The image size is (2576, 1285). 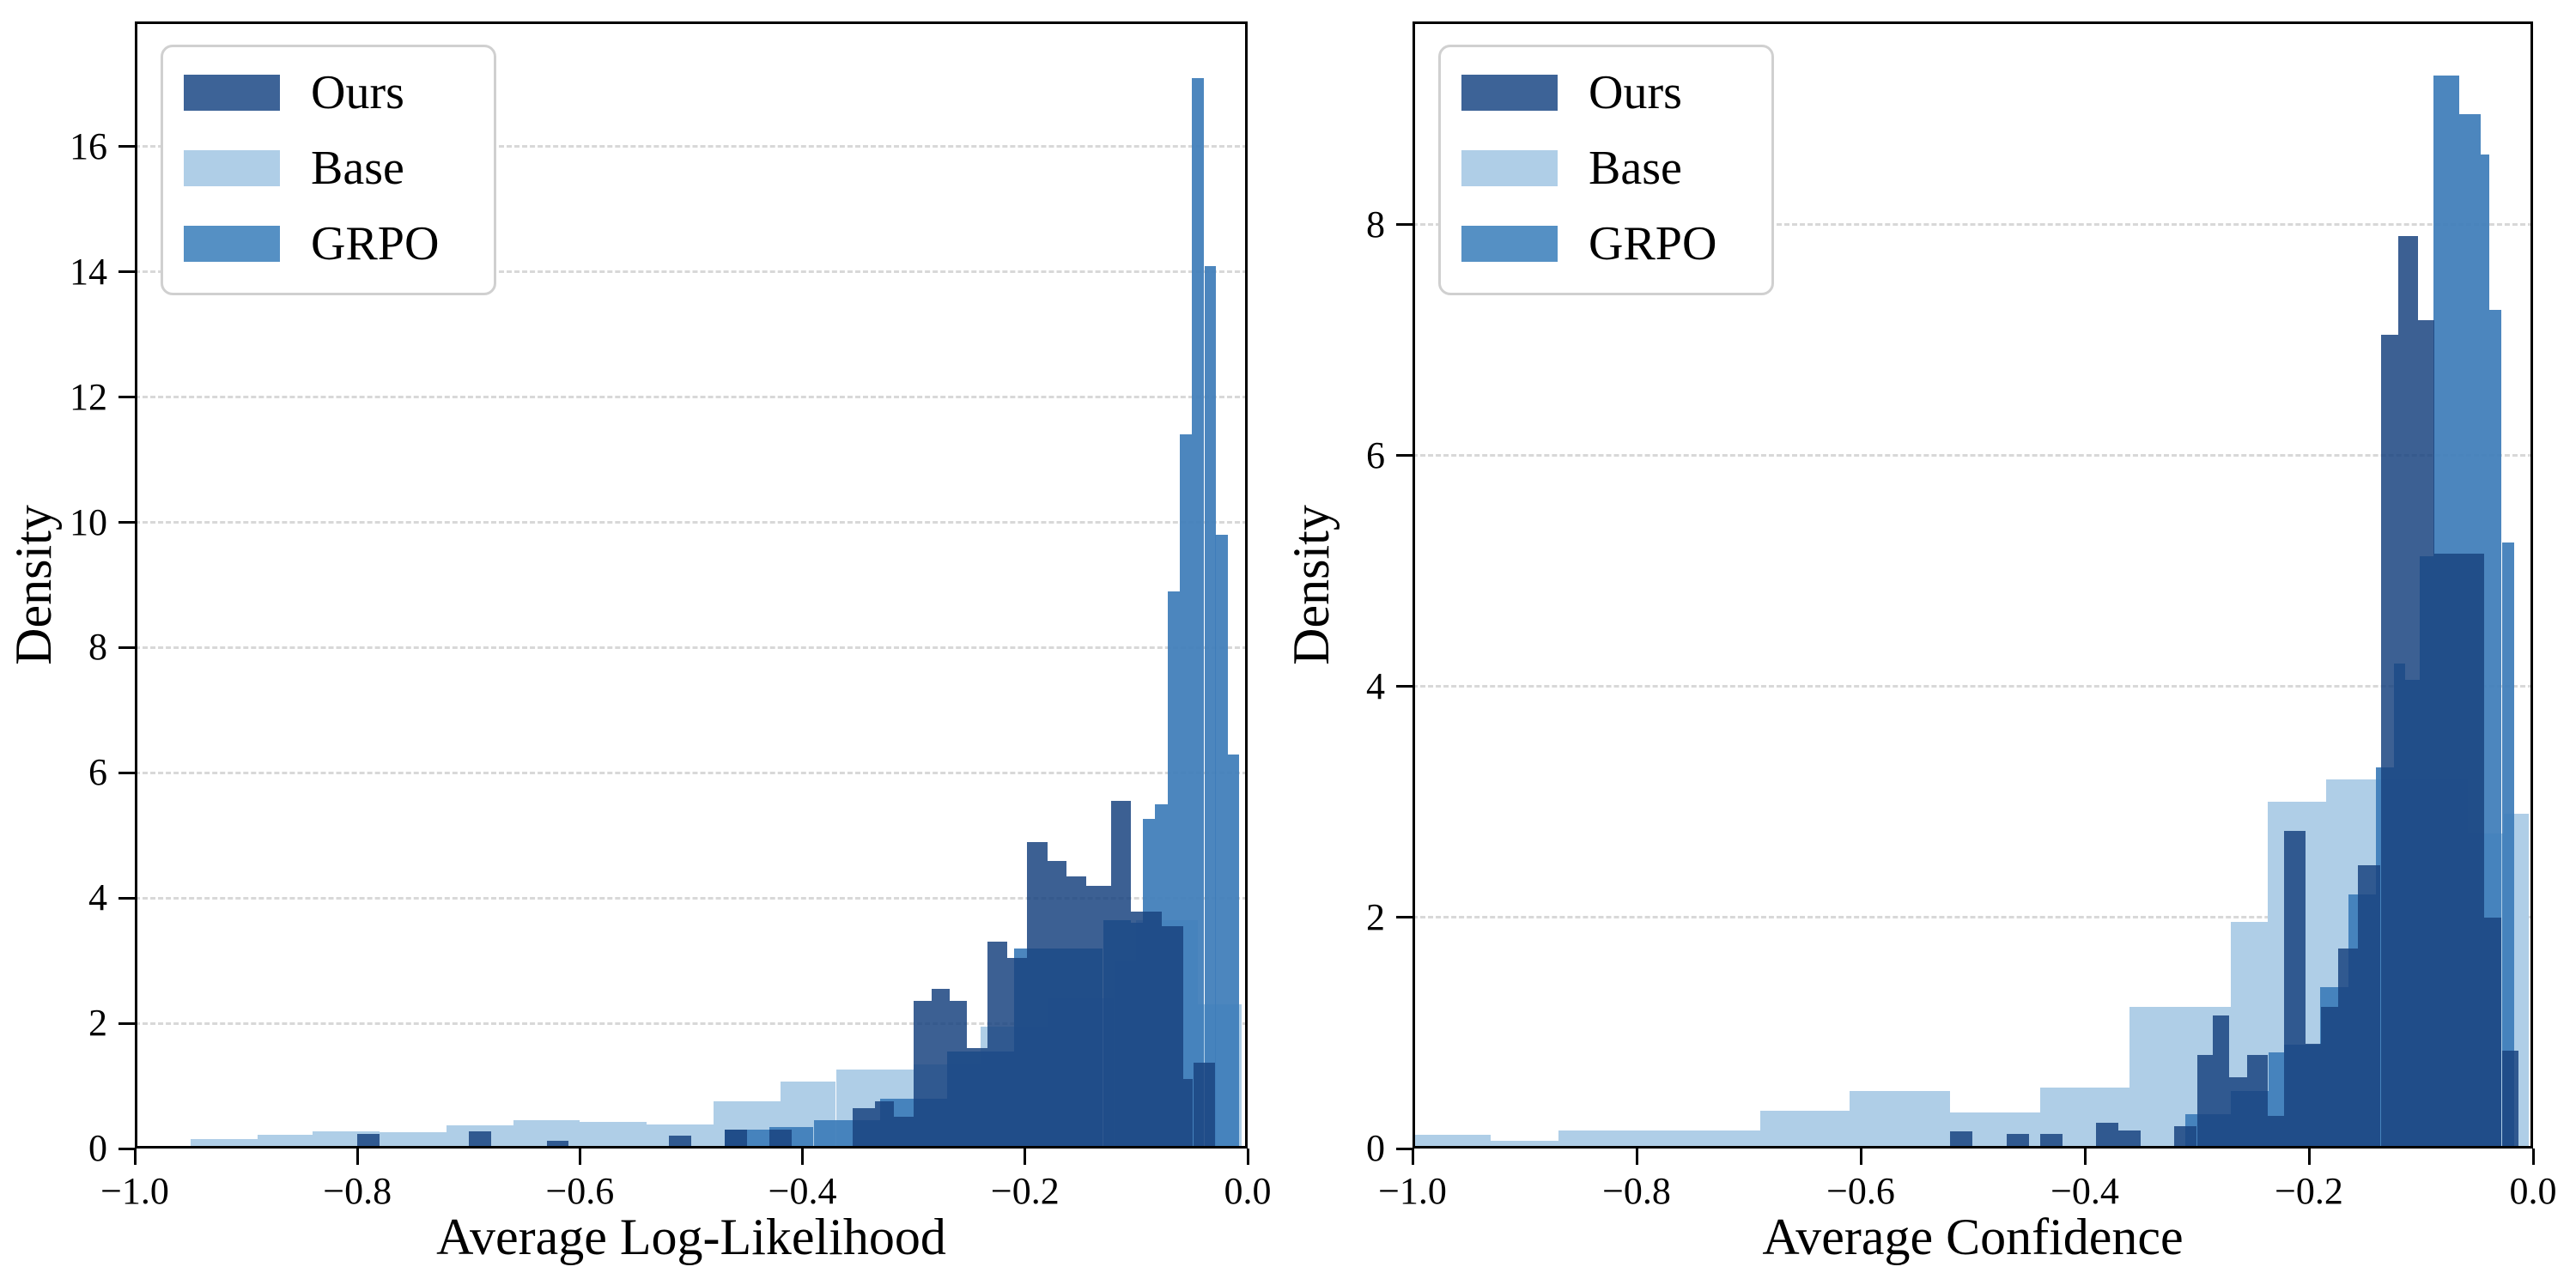 What do you see at coordinates (580, 1191) in the screenshot?
I see `x-tick-label: −0.6` at bounding box center [580, 1191].